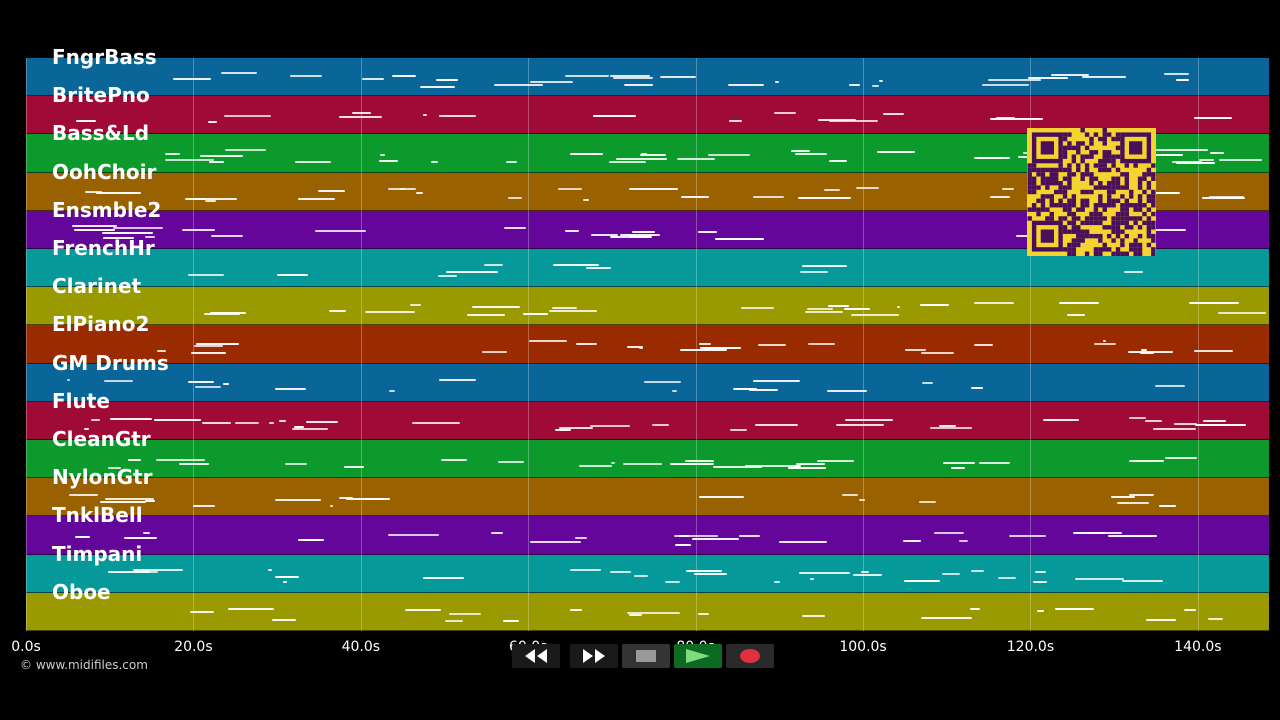 This screenshot has height=720, width=1280. I want to click on stop-button, so click(646, 656).